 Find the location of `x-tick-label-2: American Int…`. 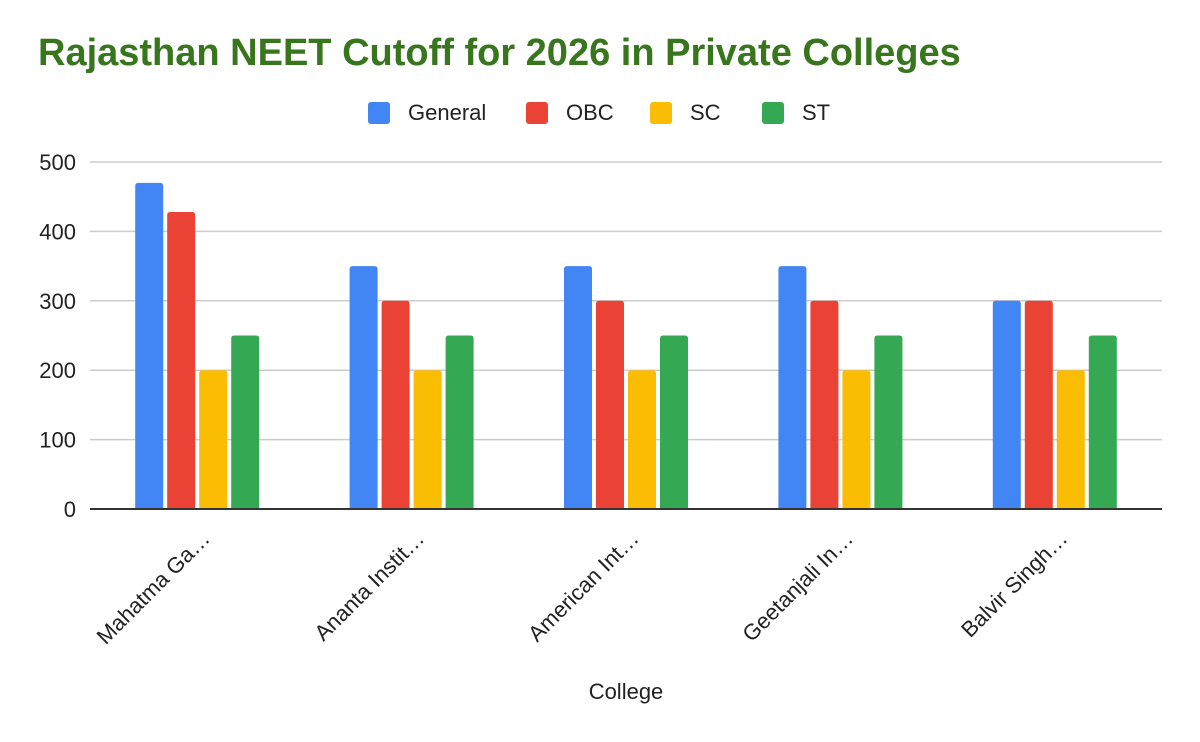

x-tick-label-2: American Int… is located at coordinates (583, 586).